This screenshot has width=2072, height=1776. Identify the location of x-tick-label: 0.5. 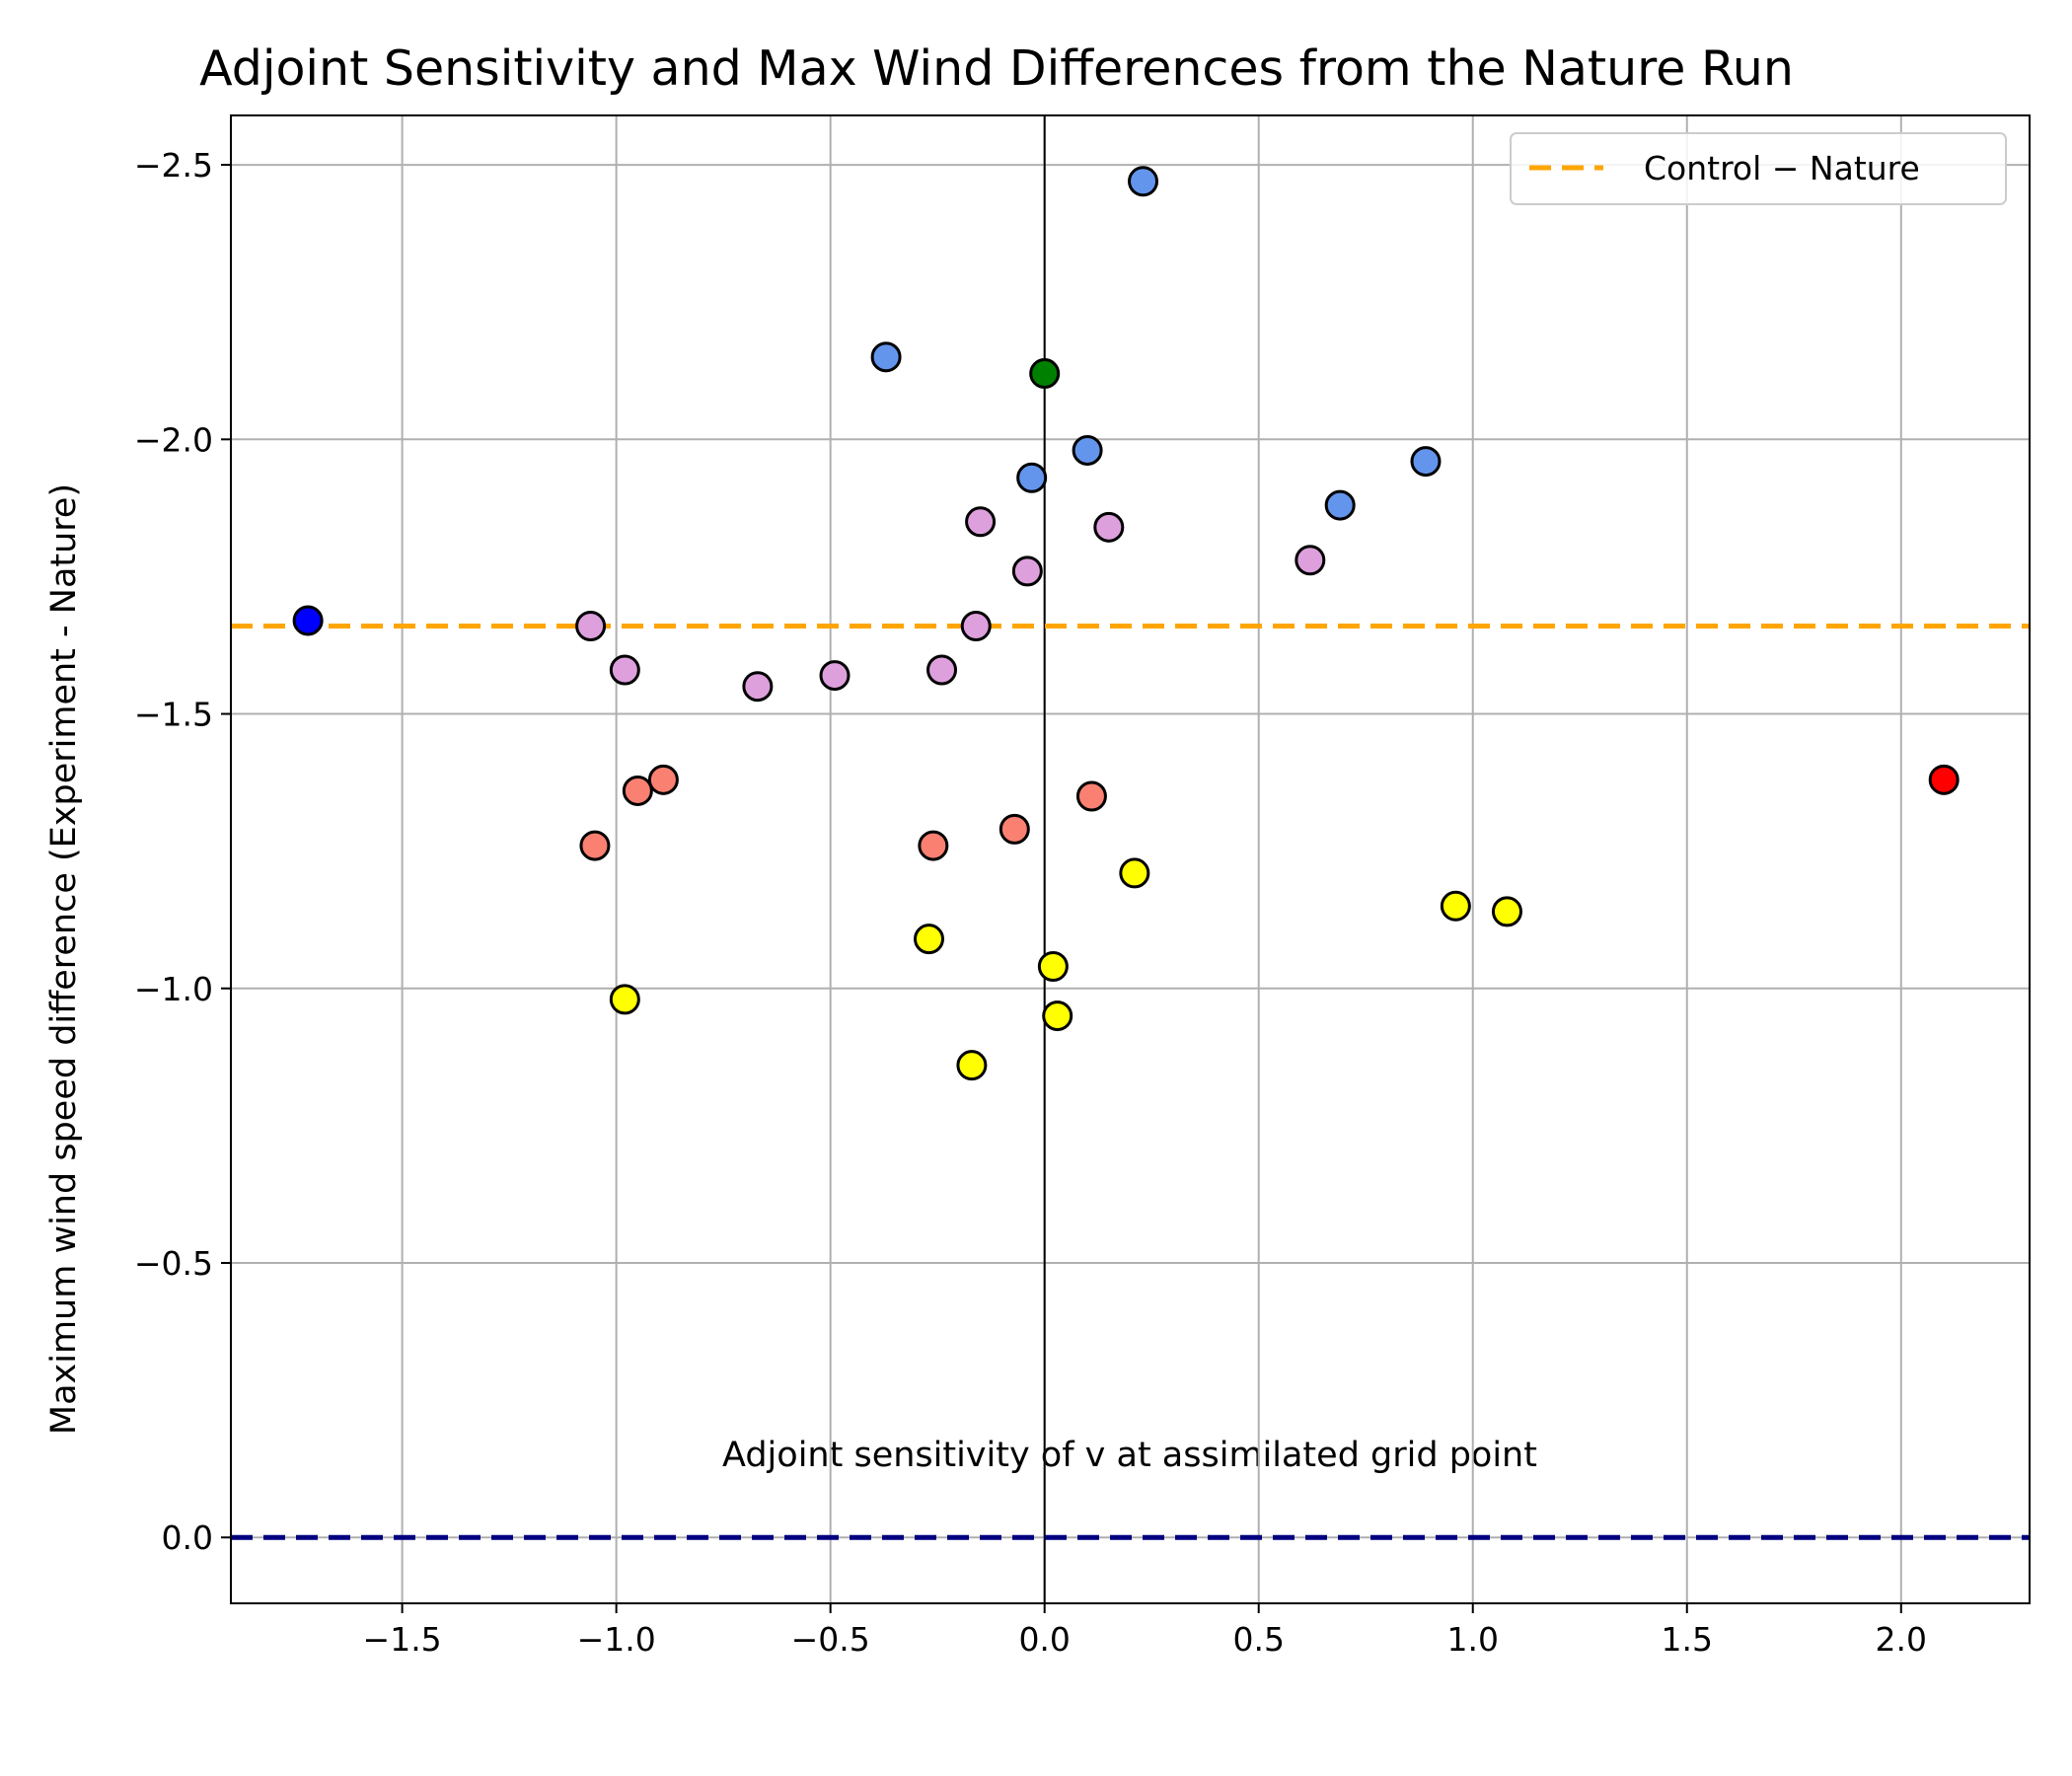
(1258, 1640).